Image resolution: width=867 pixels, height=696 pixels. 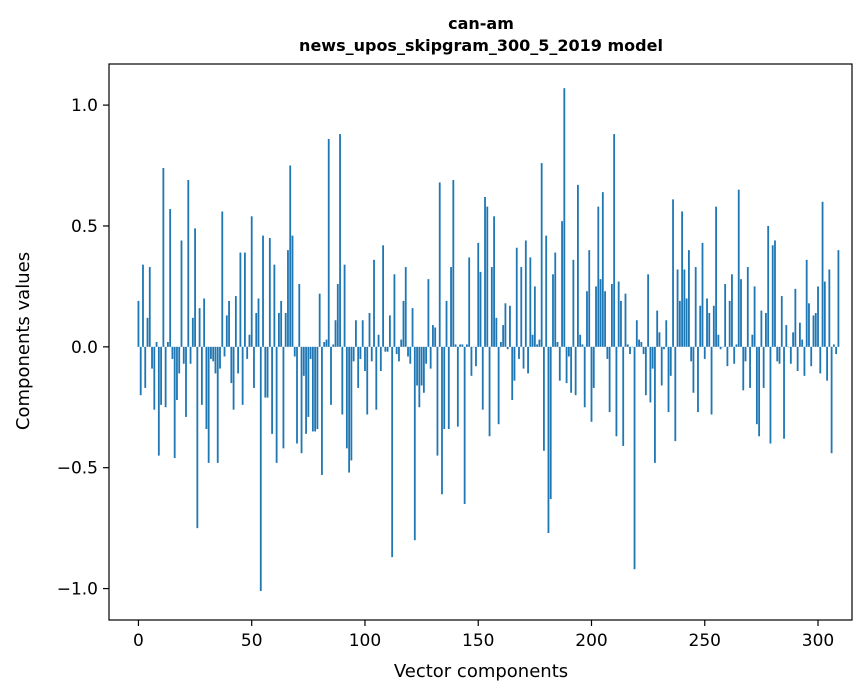 What do you see at coordinates (77, 469) in the screenshot?
I see `y-tick-label: −0.5` at bounding box center [77, 469].